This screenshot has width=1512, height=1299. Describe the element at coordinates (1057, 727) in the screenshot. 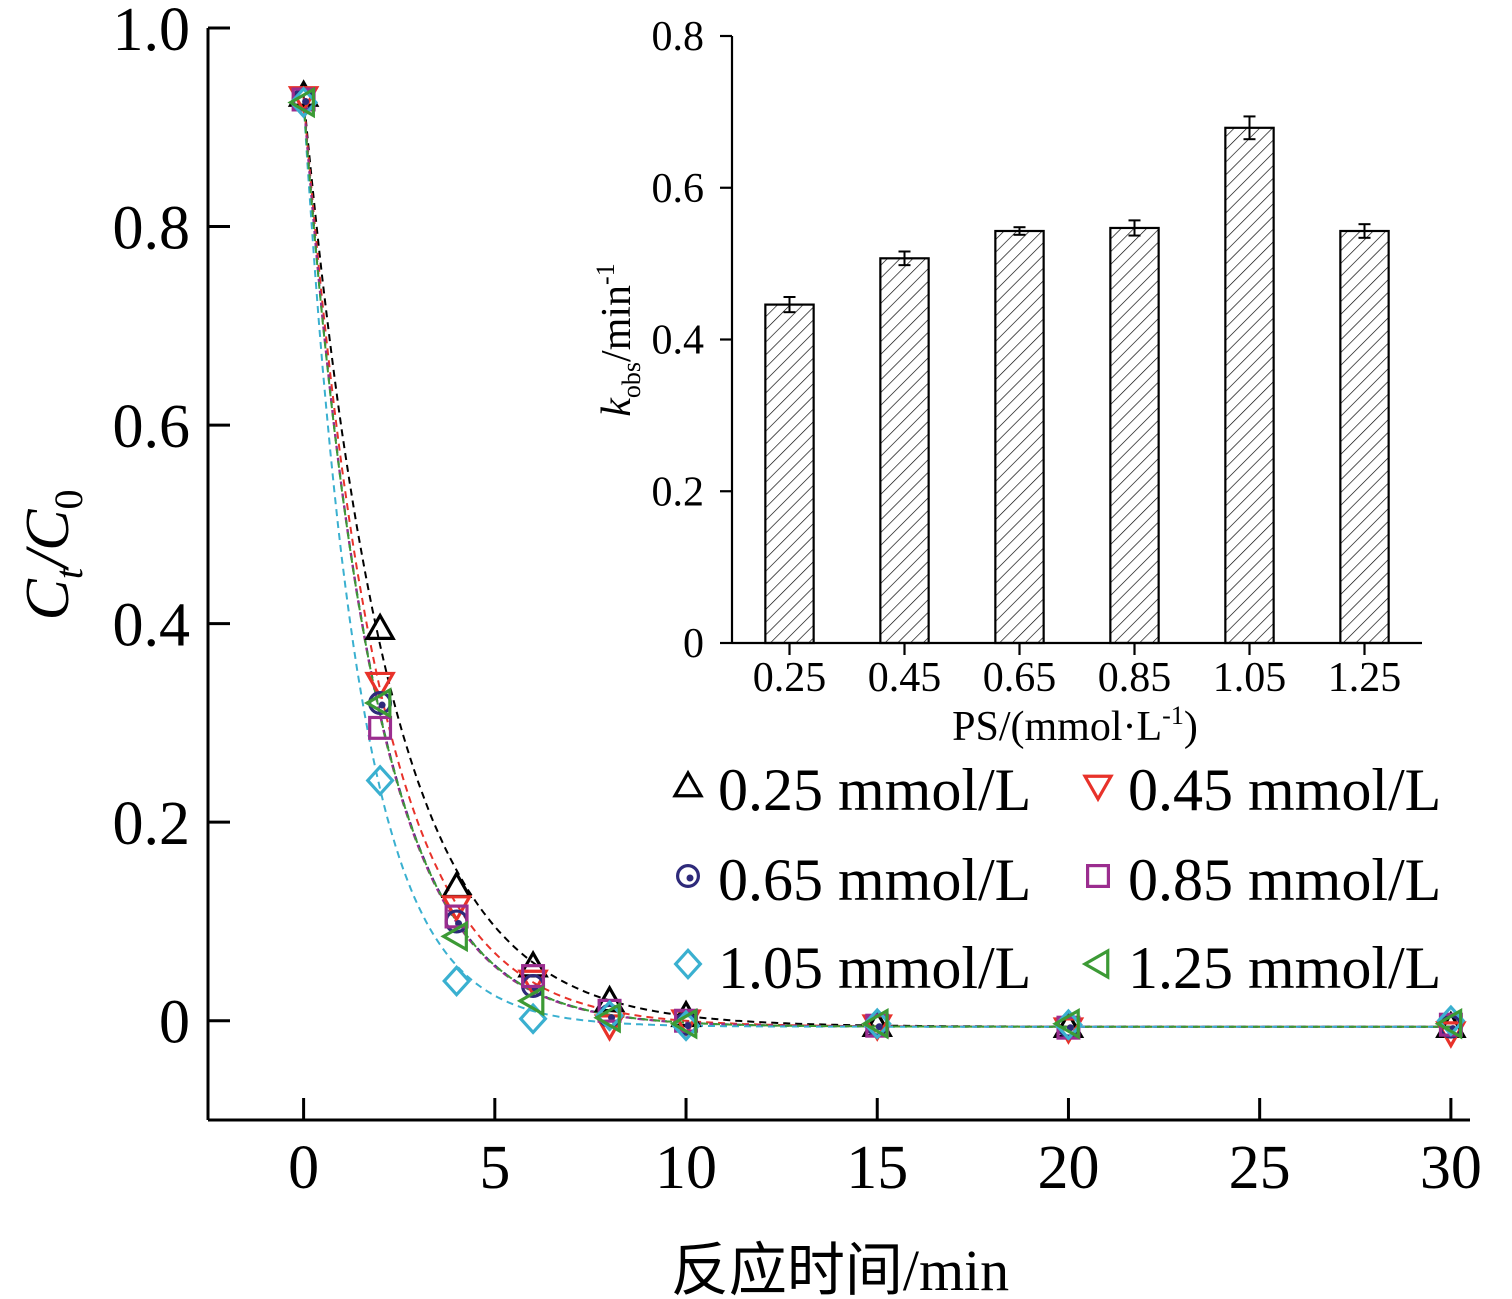

I see `inset-x-label-main: PS/(mmol·L` at that location.